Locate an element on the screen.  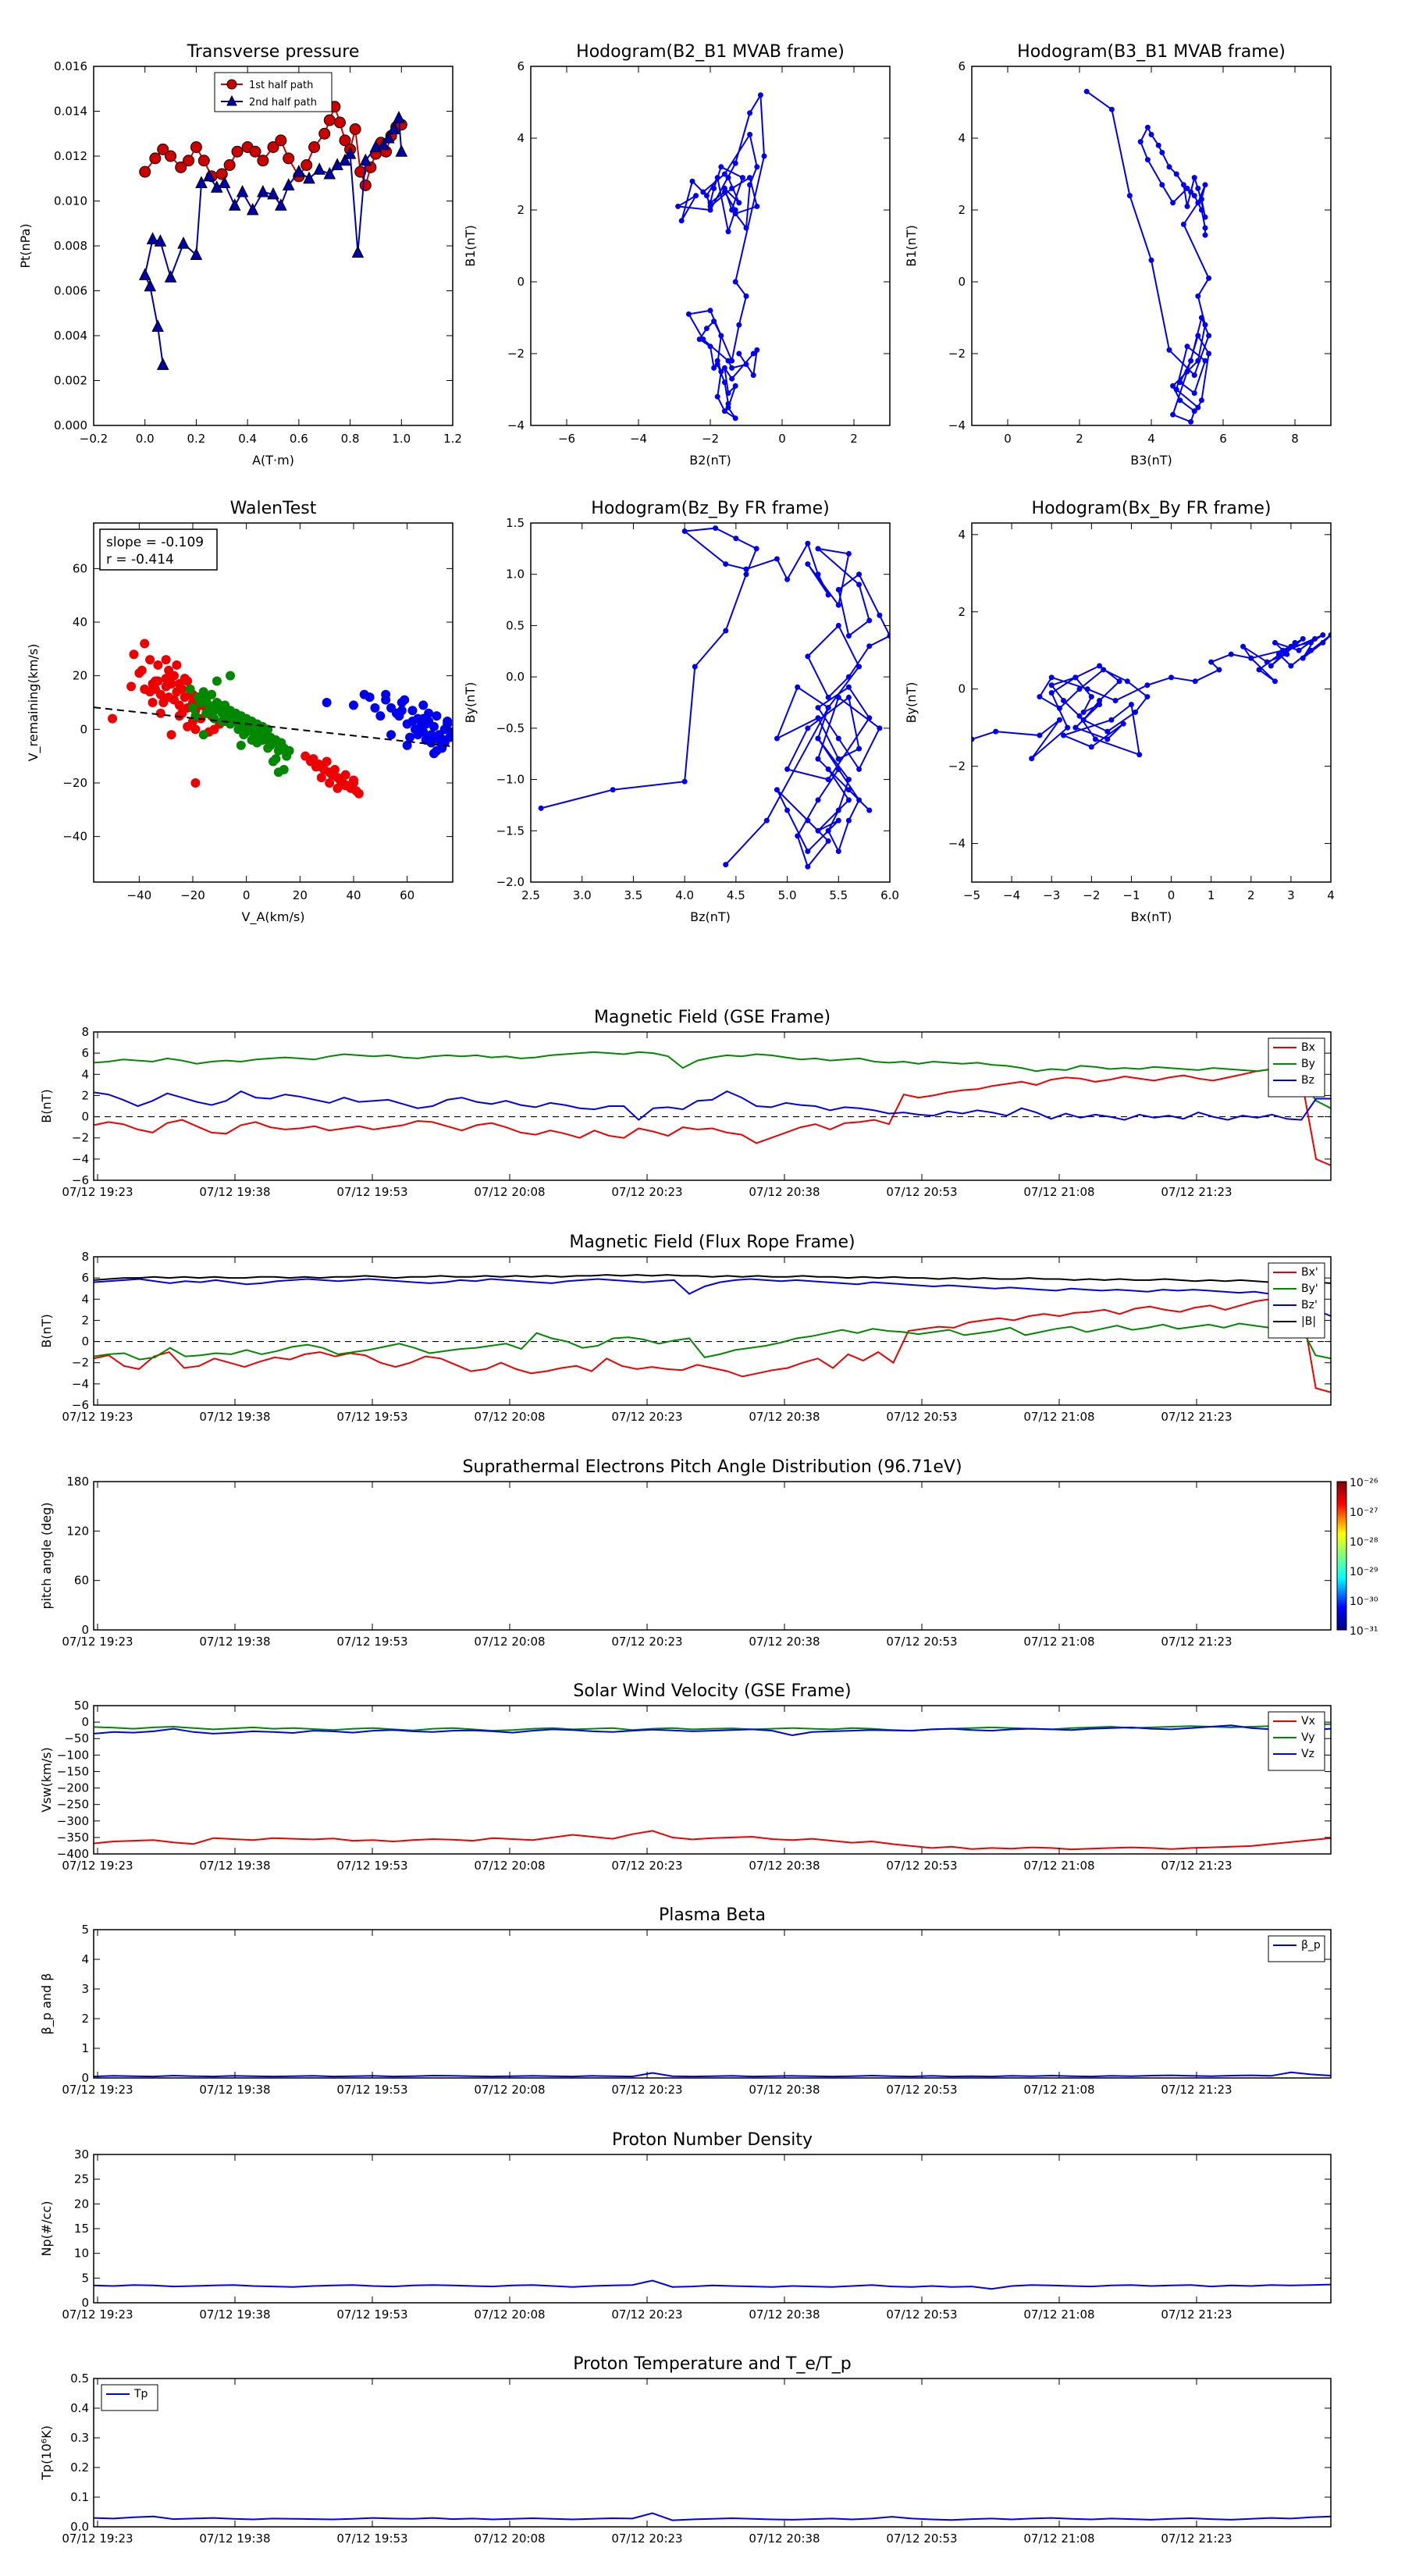
y-tick-label: −0.5 is located at coordinates (511, 728).